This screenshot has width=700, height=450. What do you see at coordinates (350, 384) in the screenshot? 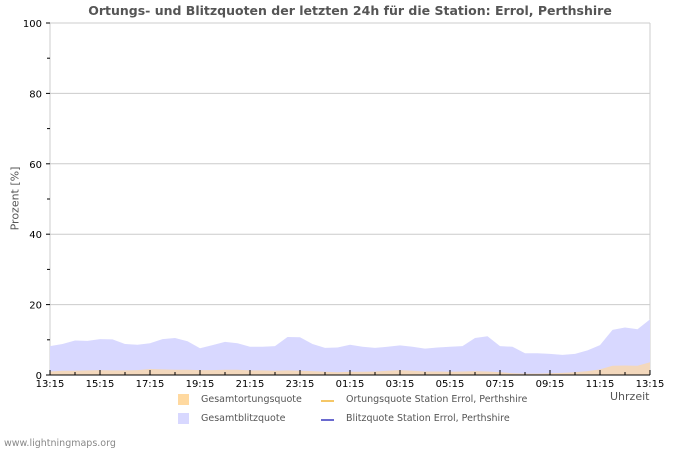
I see `x-tick-label: 01:15` at bounding box center [350, 384].